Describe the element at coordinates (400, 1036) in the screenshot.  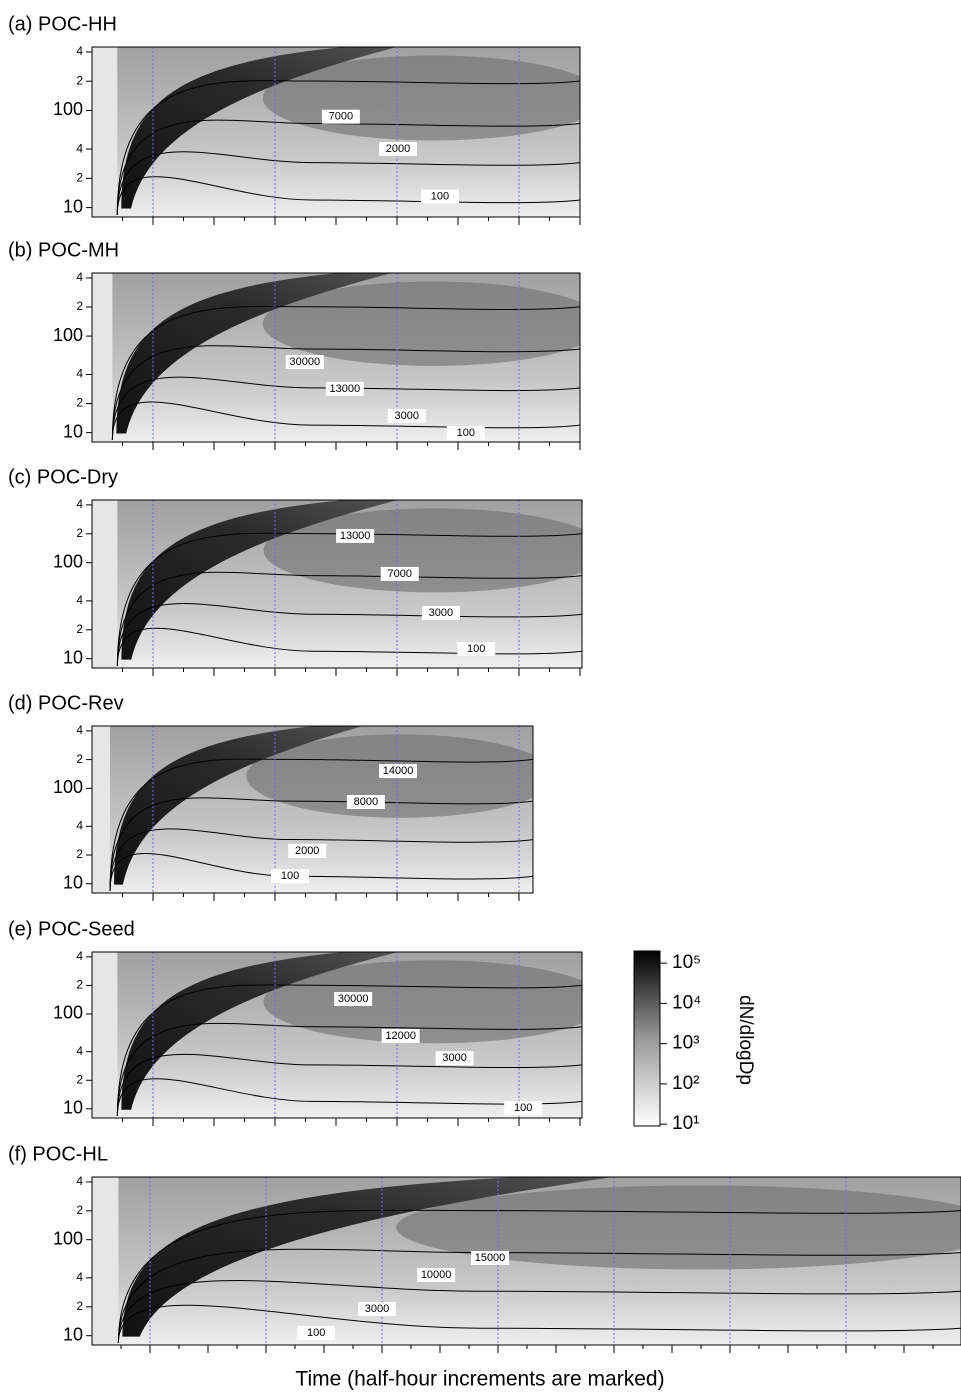
I see `contour-label: 12000` at that location.